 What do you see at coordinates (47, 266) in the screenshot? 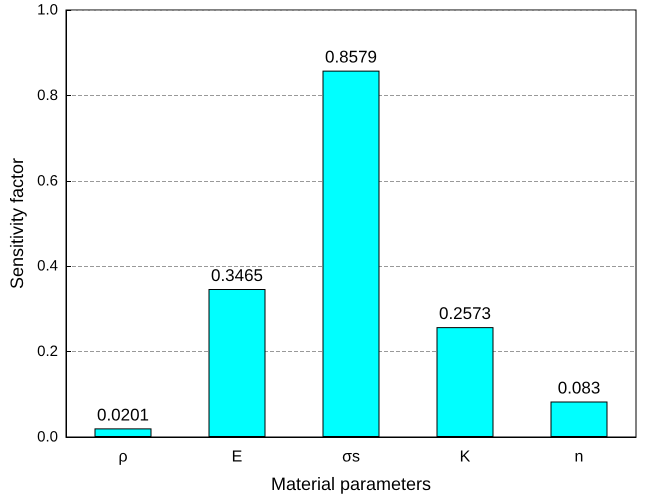
I see `y-tick-label: 0.4` at bounding box center [47, 266].